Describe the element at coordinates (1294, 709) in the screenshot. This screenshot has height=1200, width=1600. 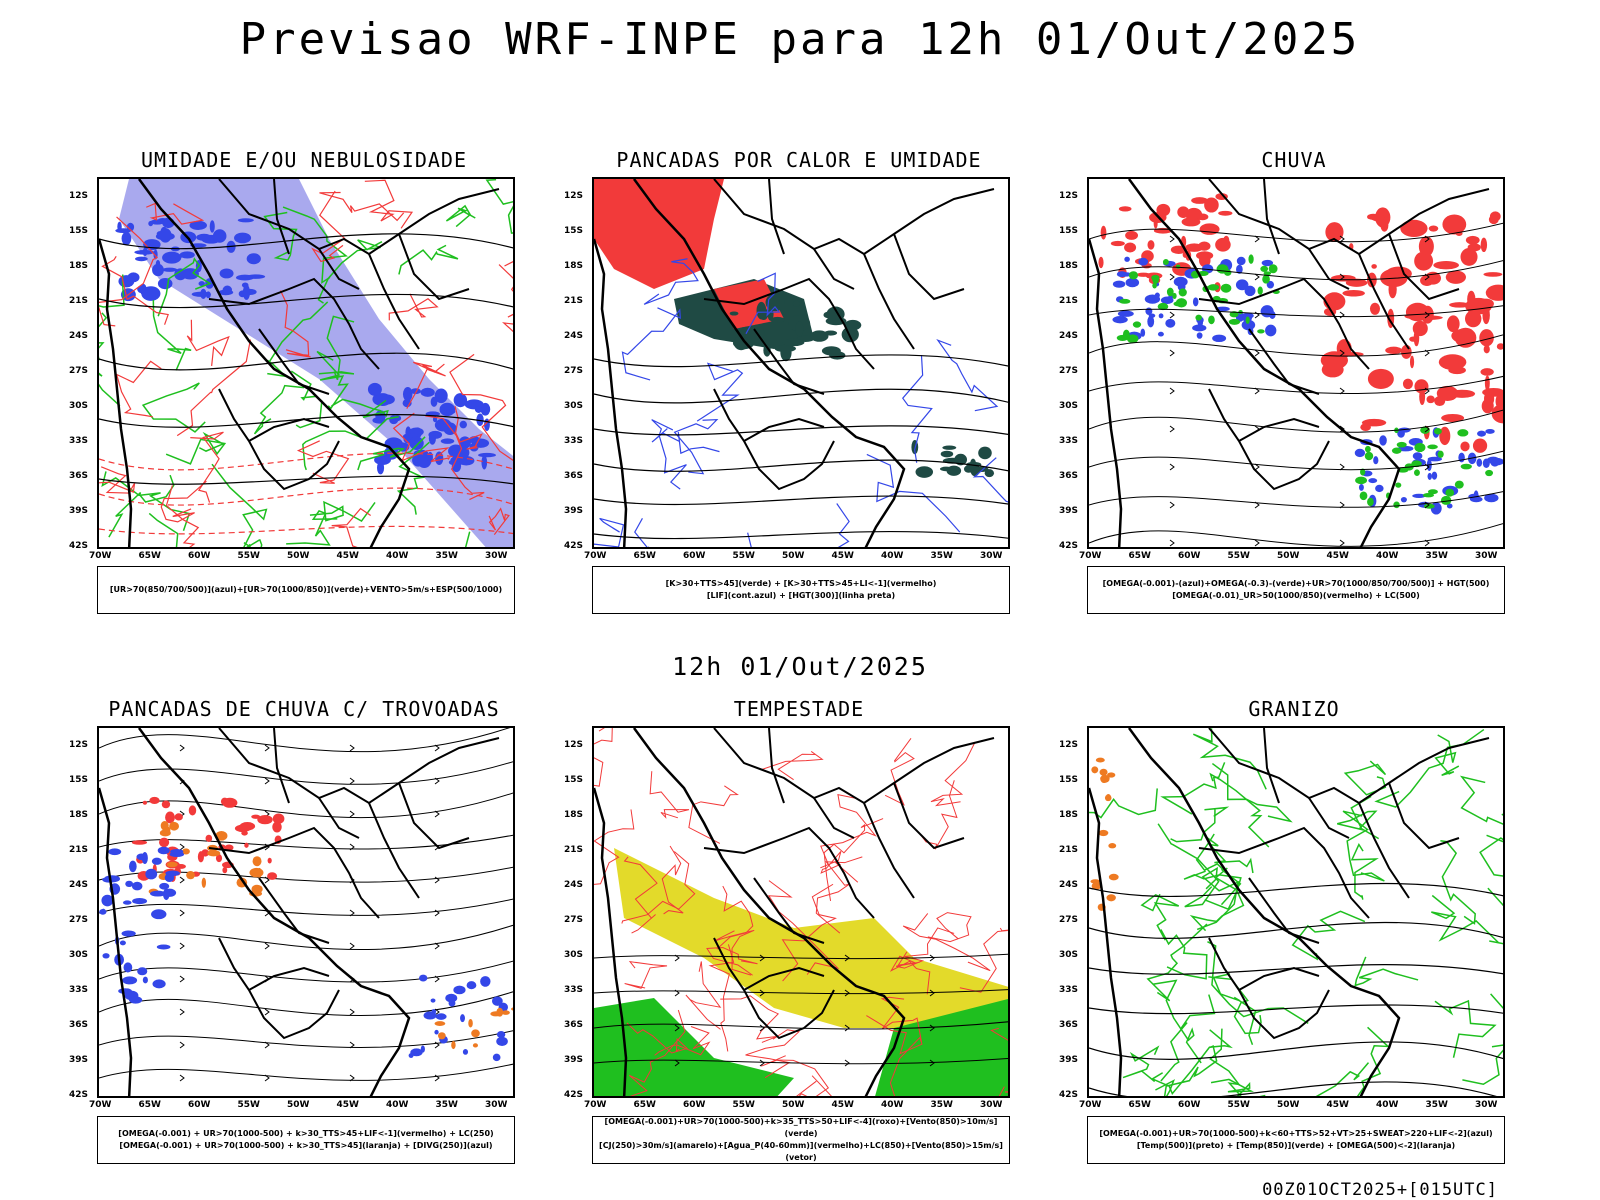
I see `panel-title: GRANIZO` at that location.